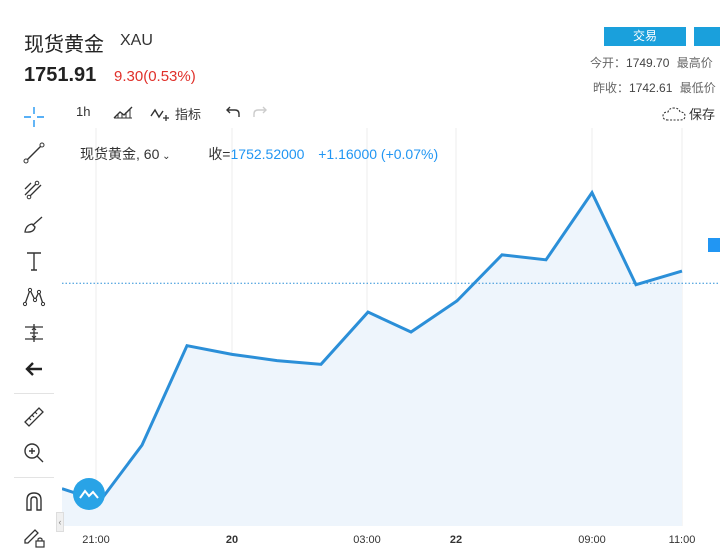 Image resolution: width=720 pixels, height=555 pixels. I want to click on cloud-icon, so click(674, 113).